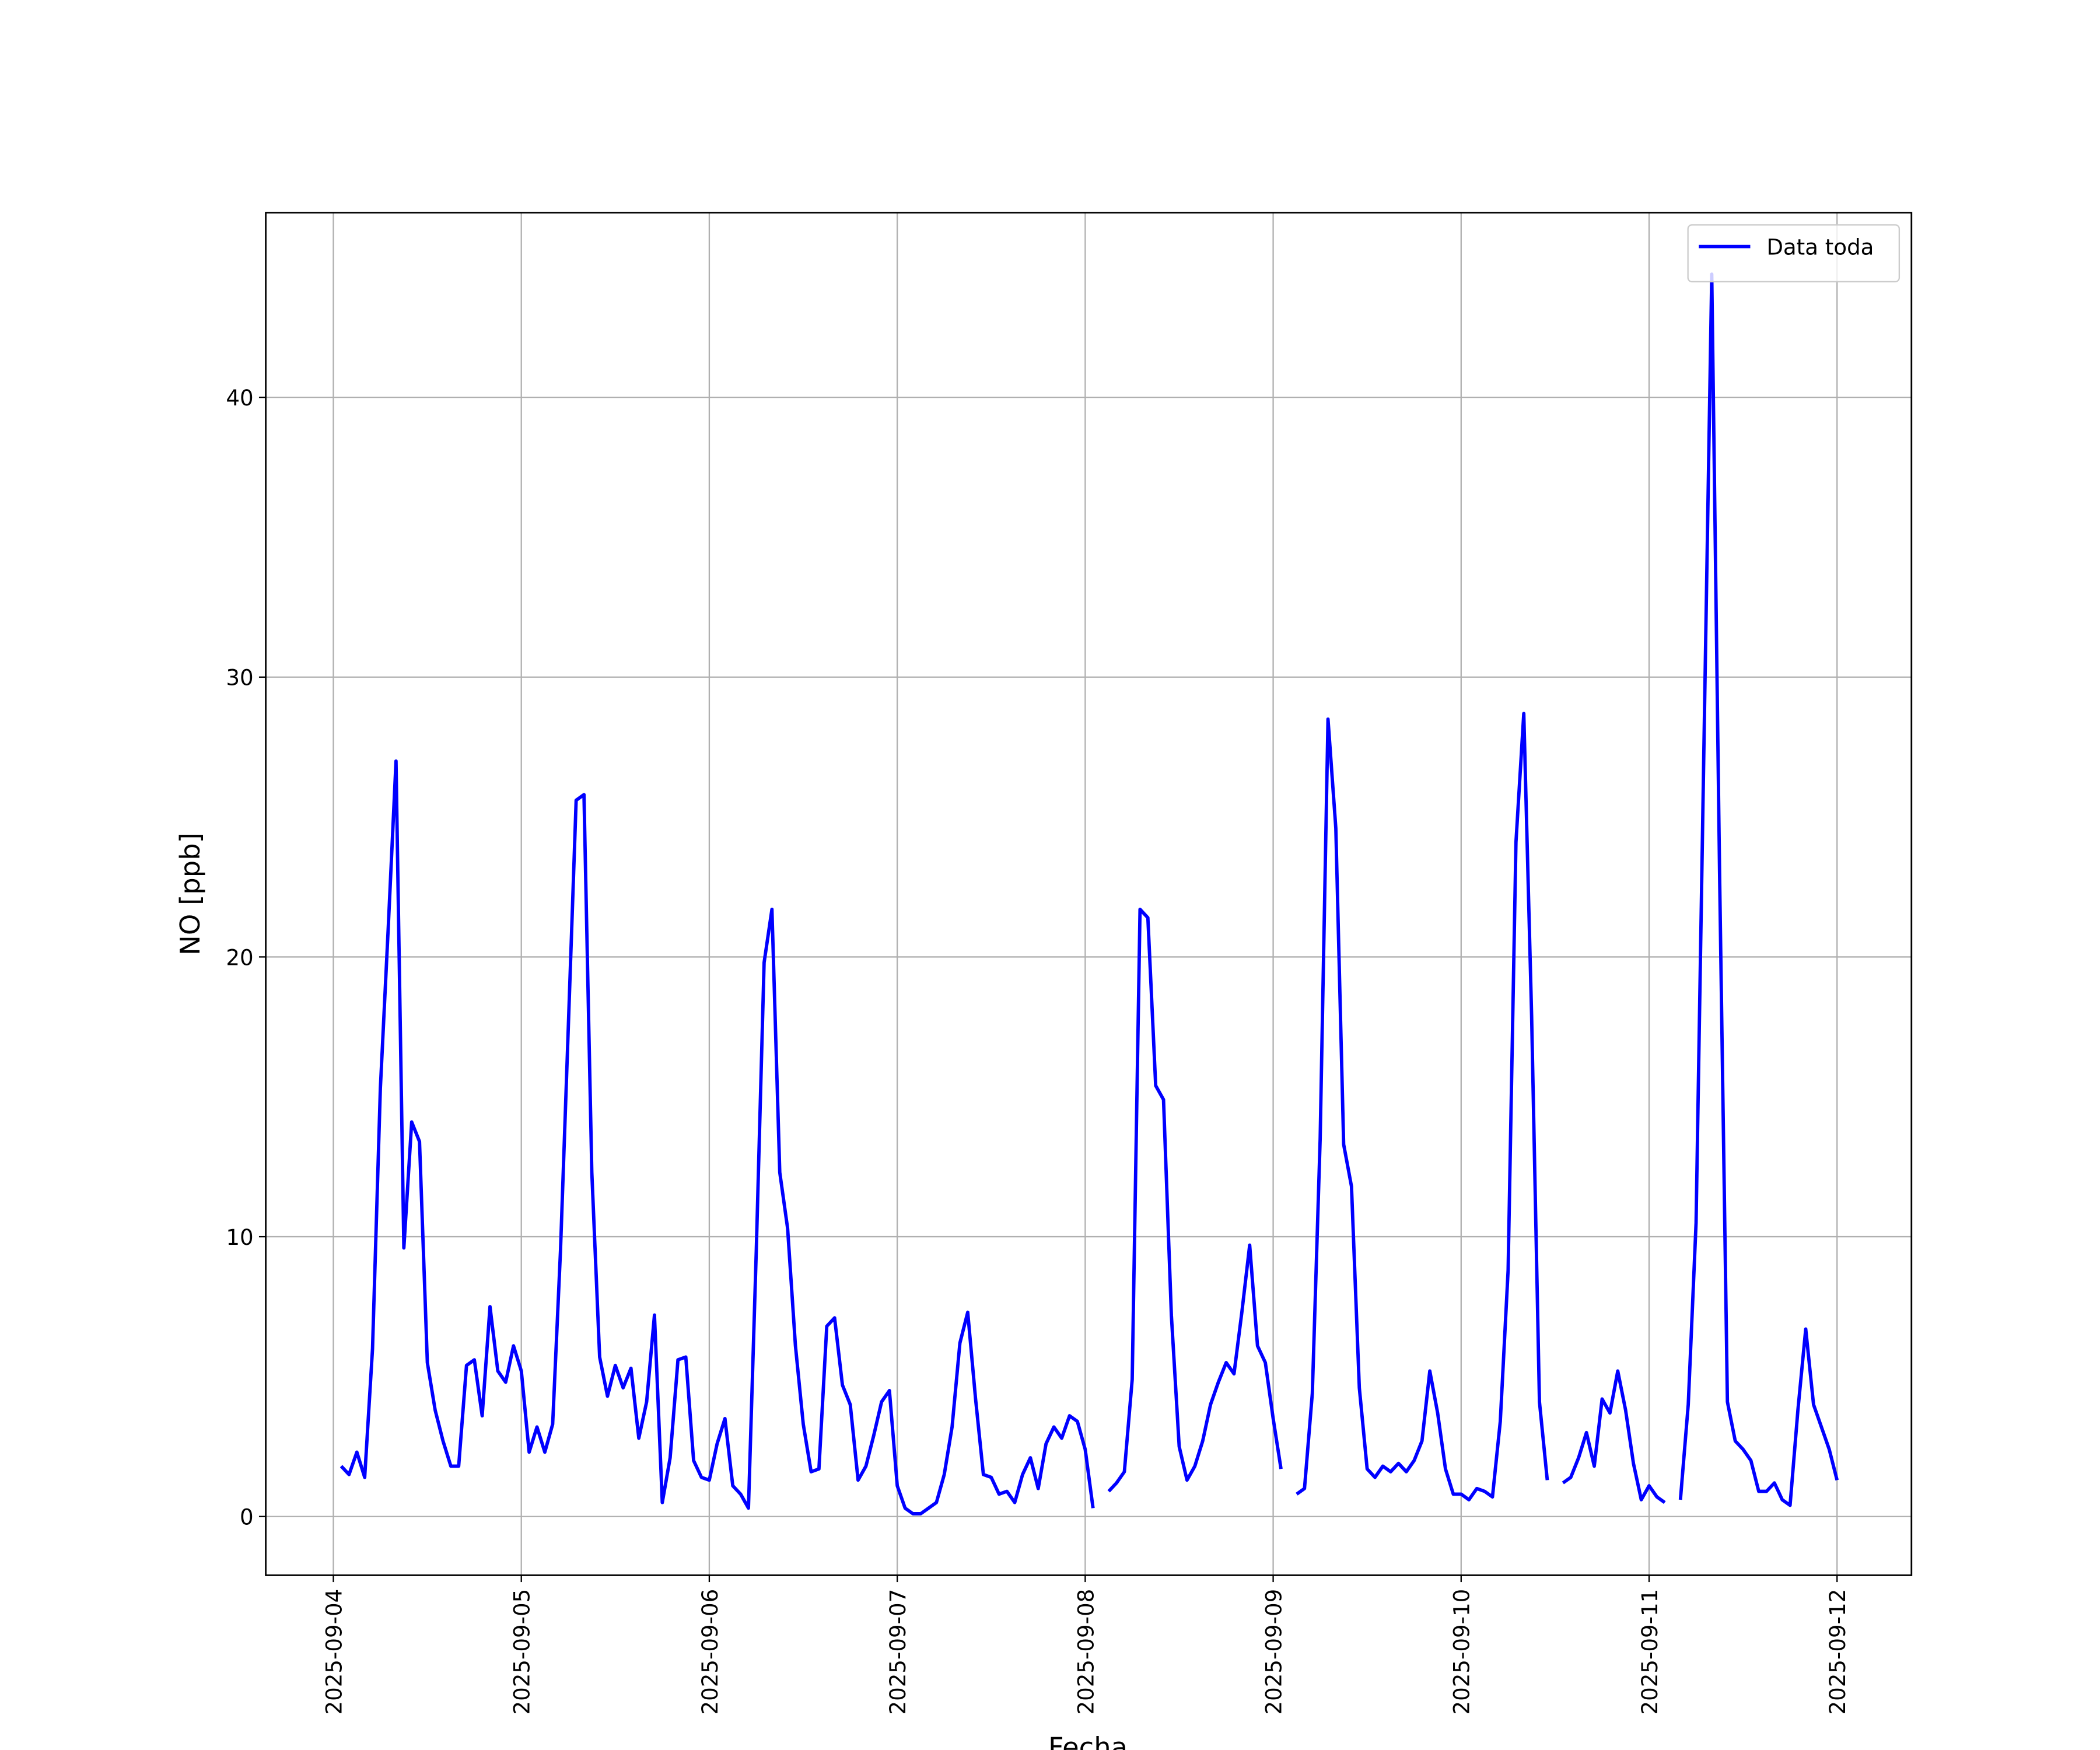 The width and height of the screenshot is (2100, 1750). I want to click on x-tick-label: 2025-09-11, so click(1650, 1652).